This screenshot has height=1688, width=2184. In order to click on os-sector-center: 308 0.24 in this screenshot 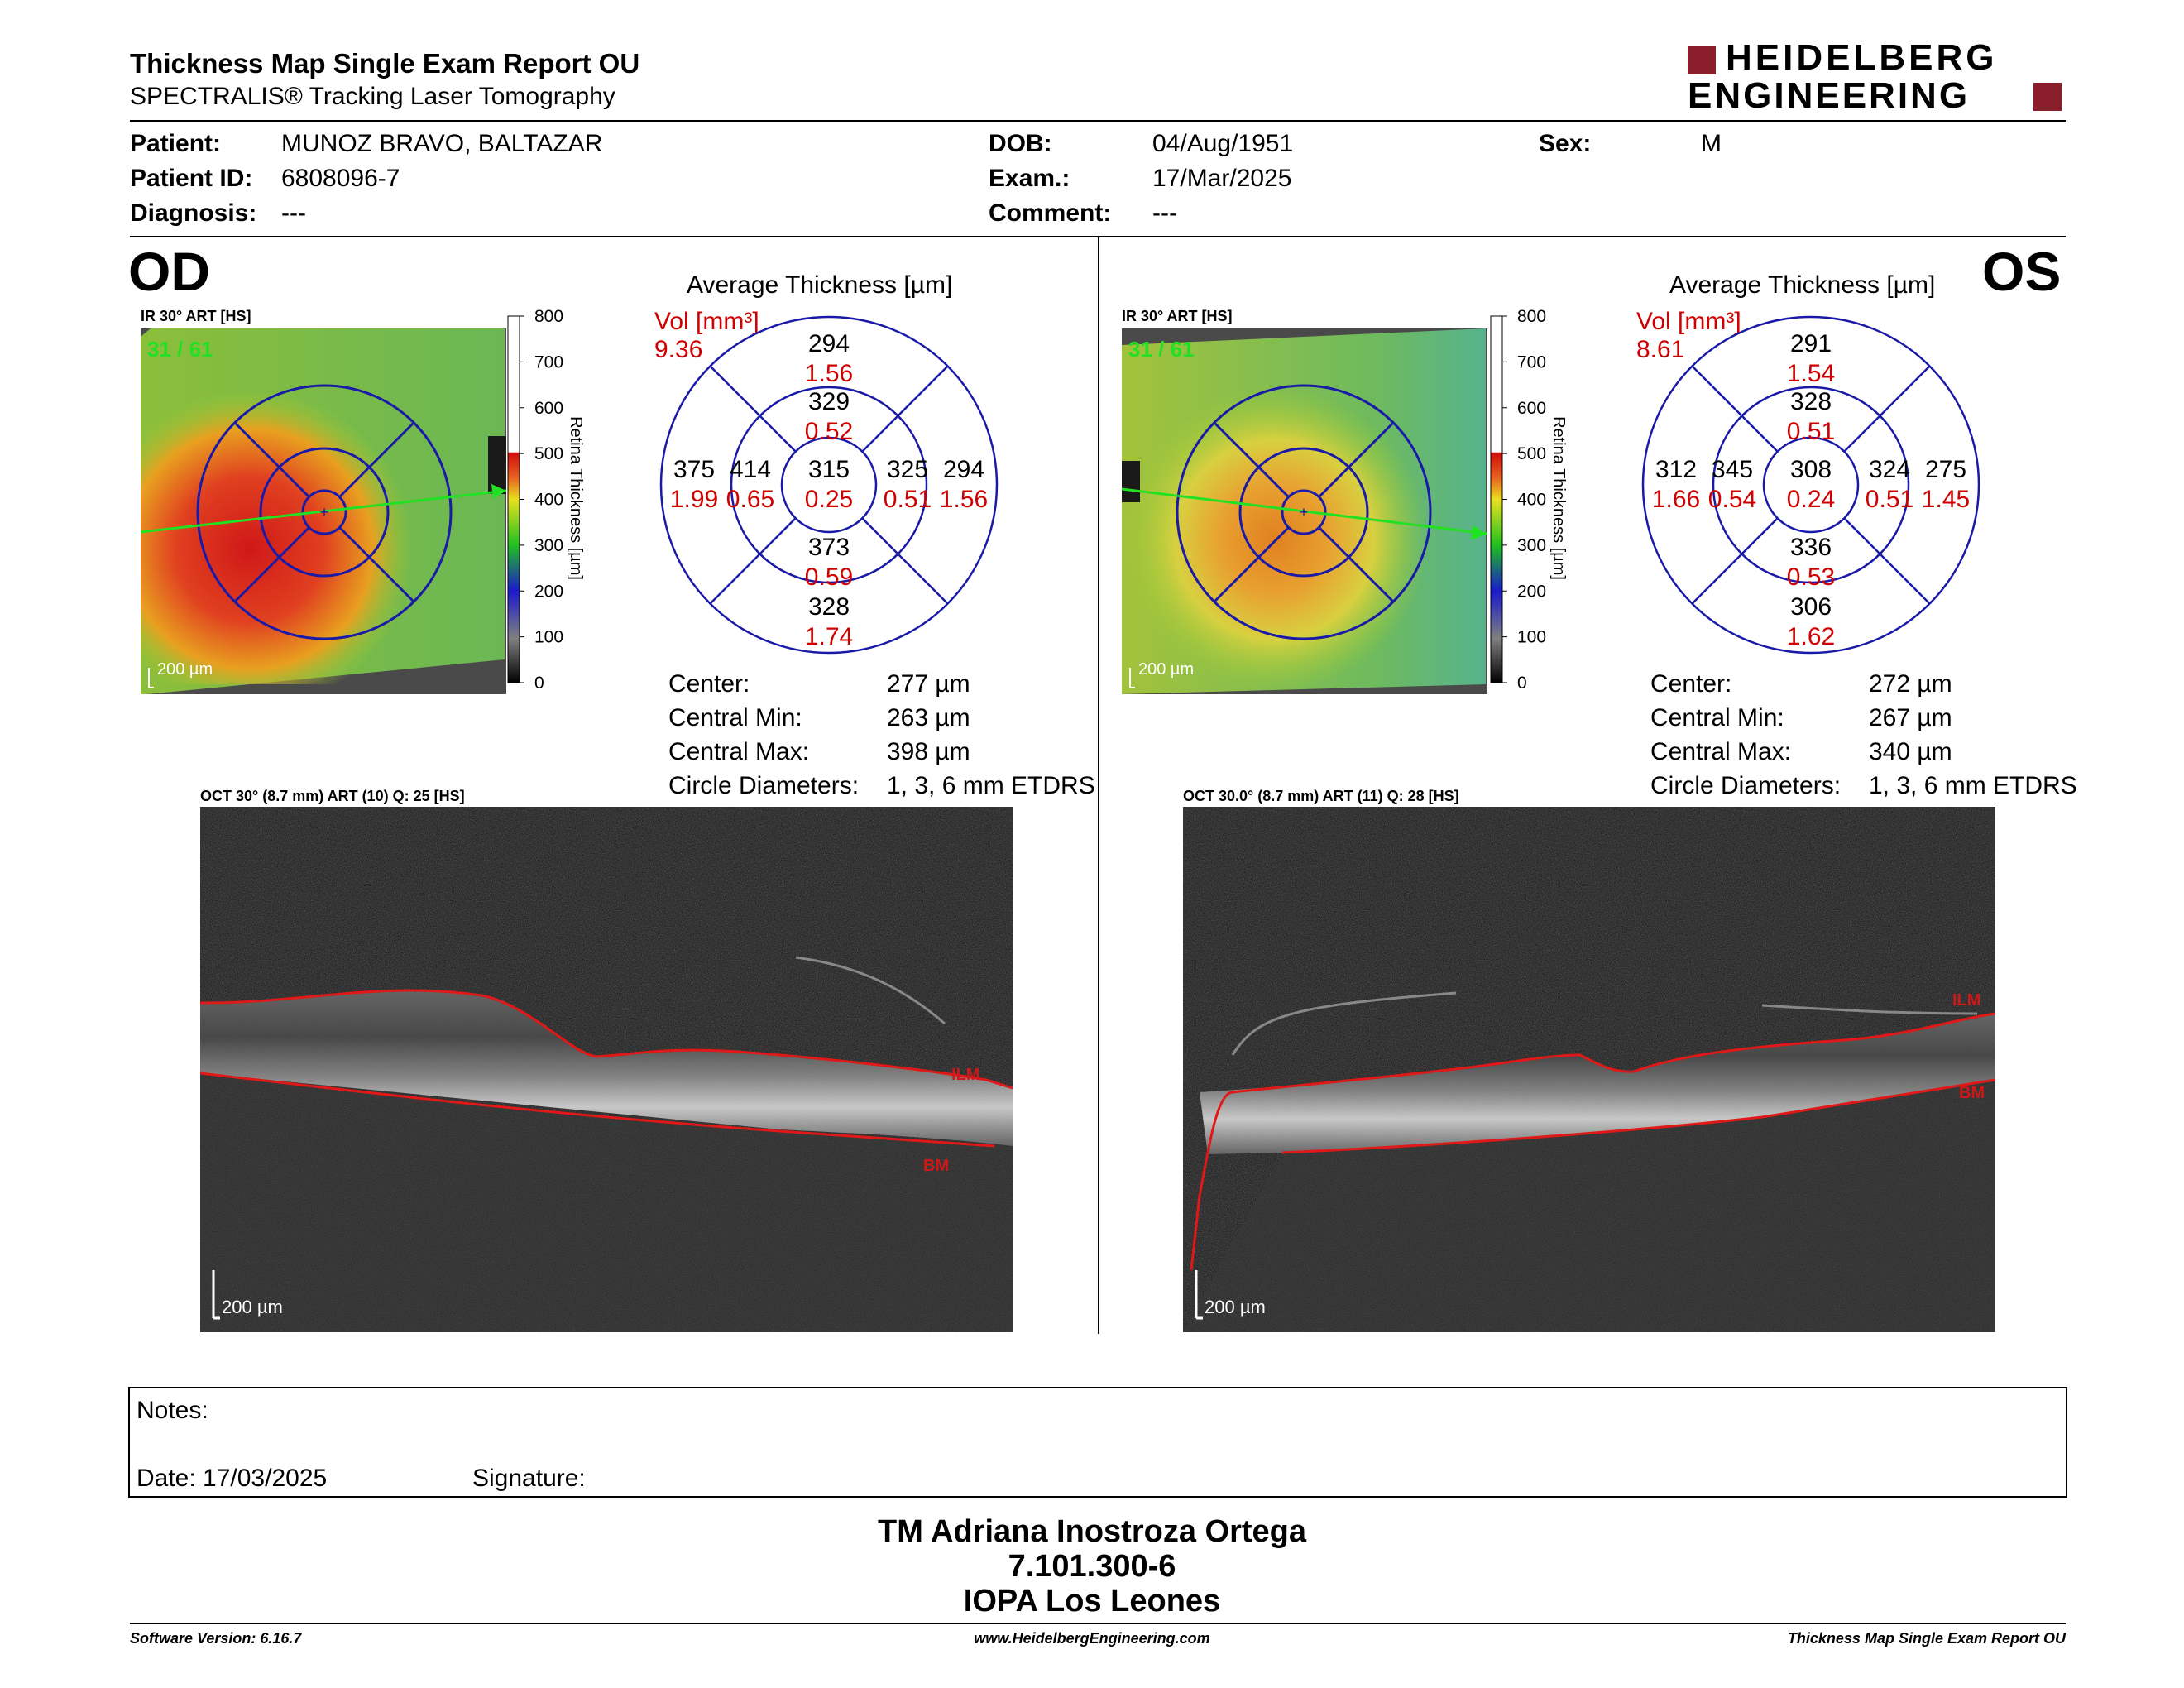, I will do `click(1811, 485)`.